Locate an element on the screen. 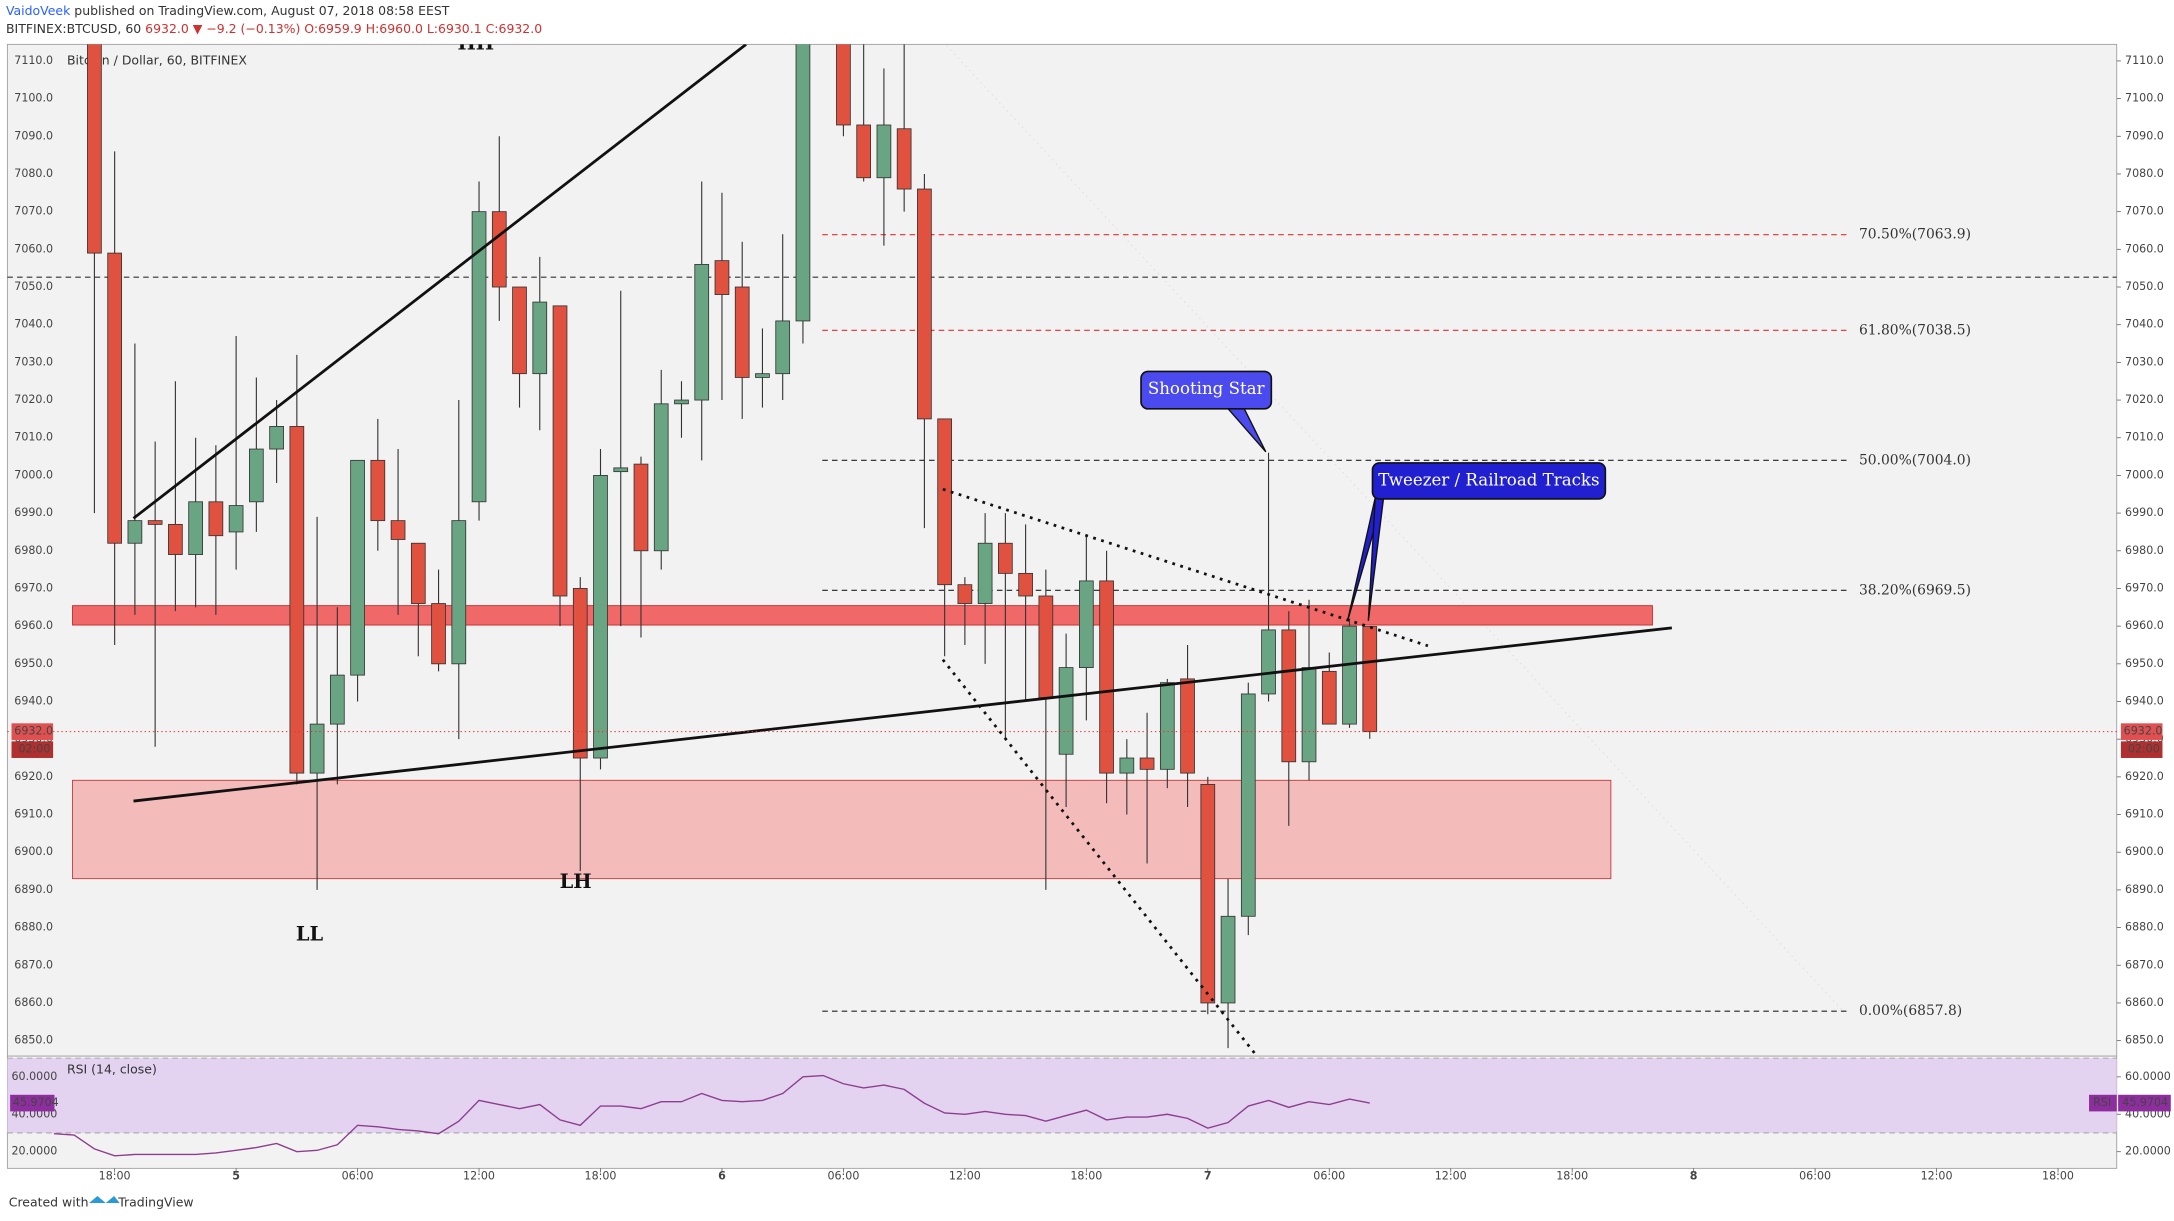 The width and height of the screenshot is (2174, 1221). fib-label: 70.50%(7063.9) is located at coordinates (1915, 235).